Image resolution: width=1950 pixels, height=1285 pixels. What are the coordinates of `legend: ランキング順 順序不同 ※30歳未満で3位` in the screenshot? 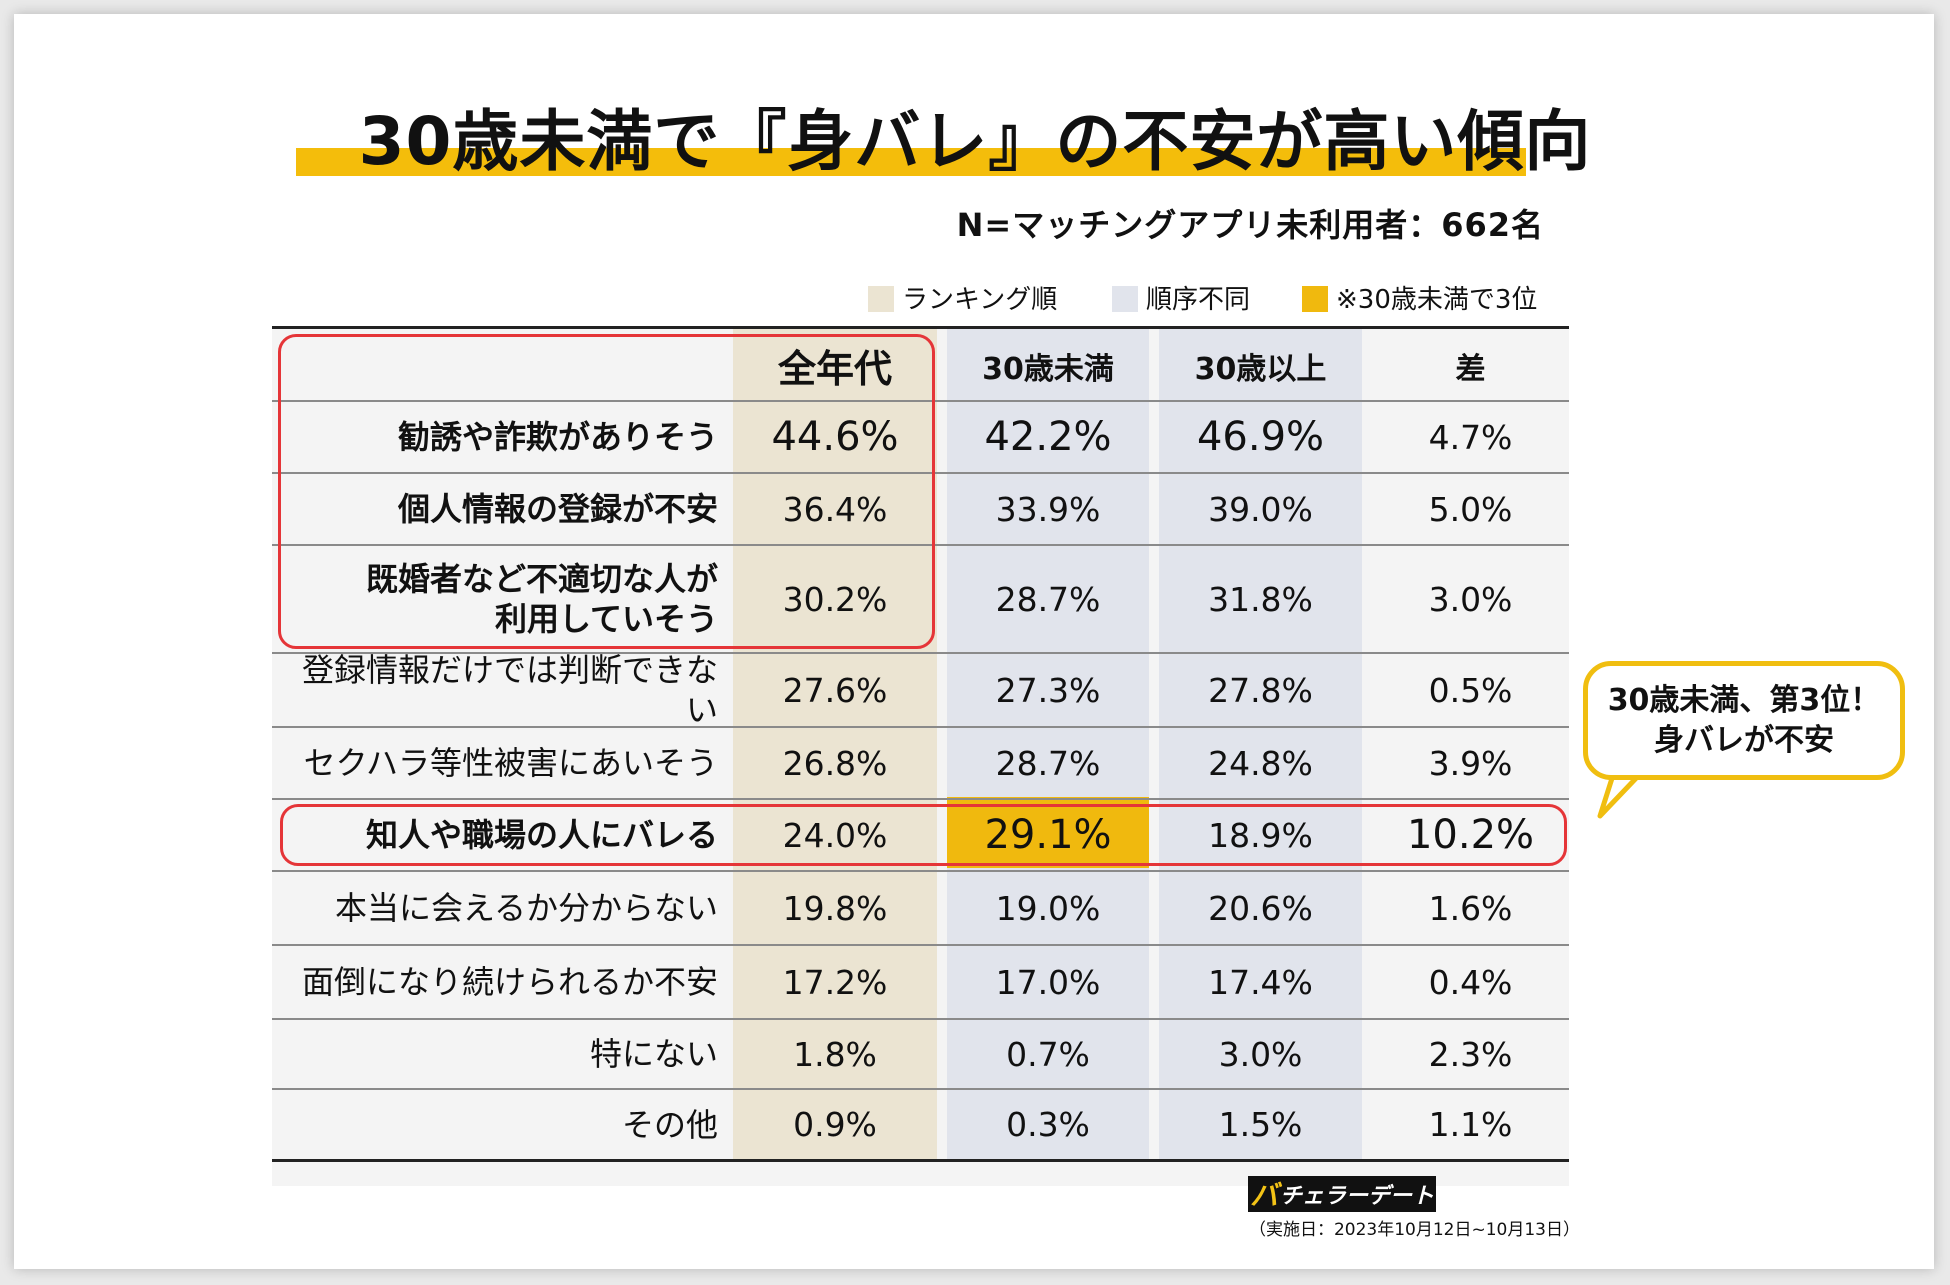 It's located at (975, 303).